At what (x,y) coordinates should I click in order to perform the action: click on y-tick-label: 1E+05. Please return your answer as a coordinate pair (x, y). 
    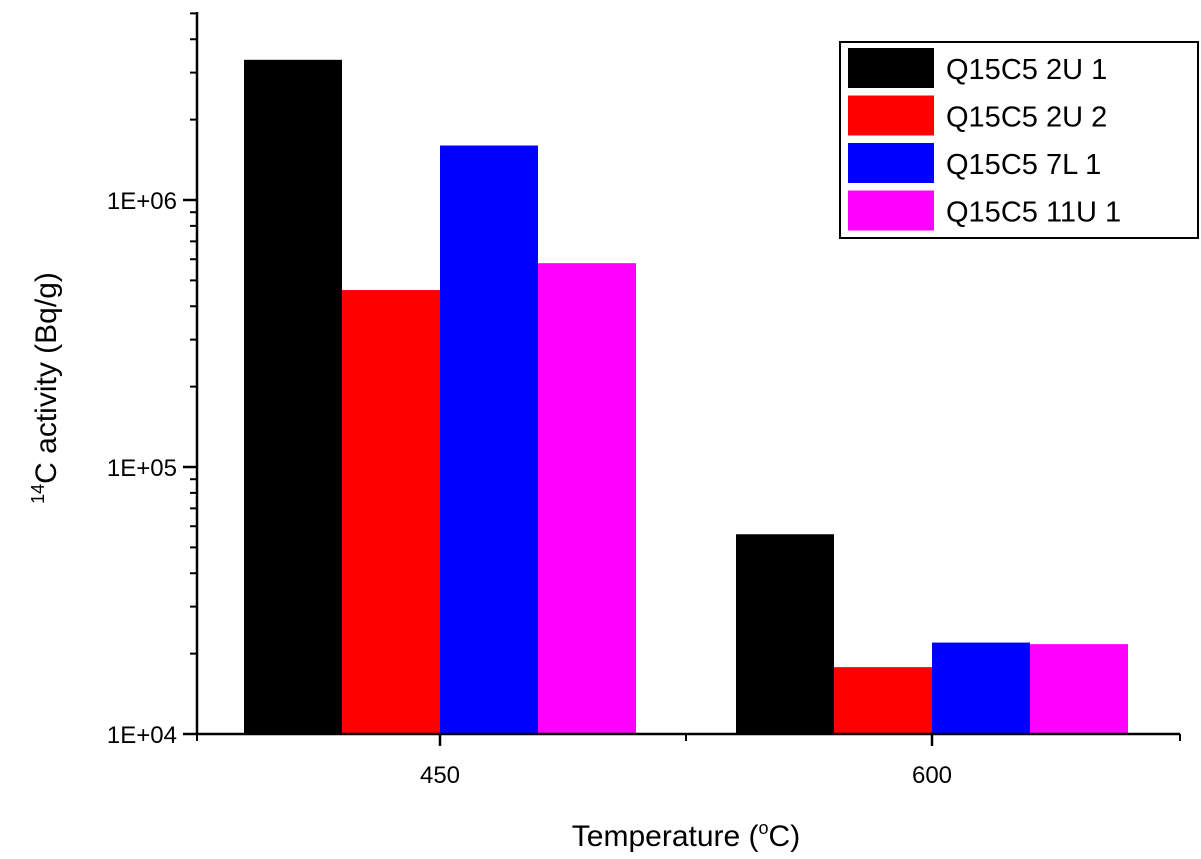
    Looking at the image, I should click on (142, 468).